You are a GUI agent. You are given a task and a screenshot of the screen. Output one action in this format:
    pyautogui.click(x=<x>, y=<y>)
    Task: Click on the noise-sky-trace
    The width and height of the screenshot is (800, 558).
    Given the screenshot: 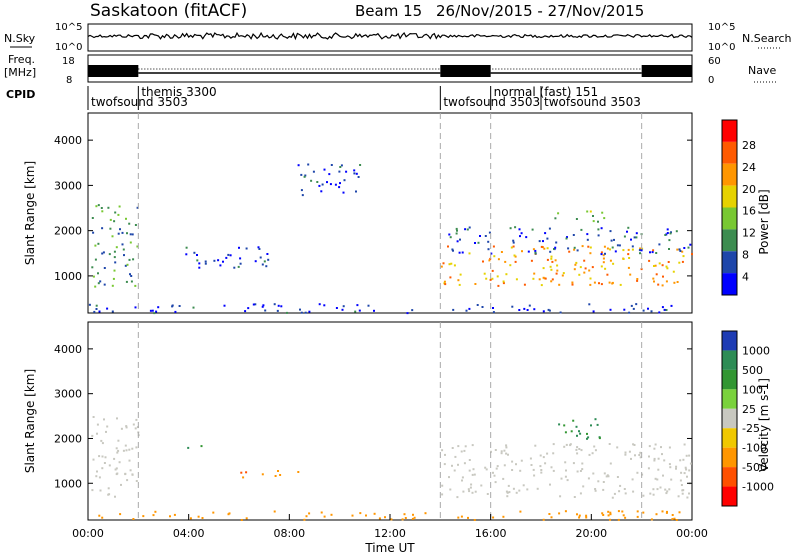 What is the action you would take?
    pyautogui.click(x=390, y=36)
    